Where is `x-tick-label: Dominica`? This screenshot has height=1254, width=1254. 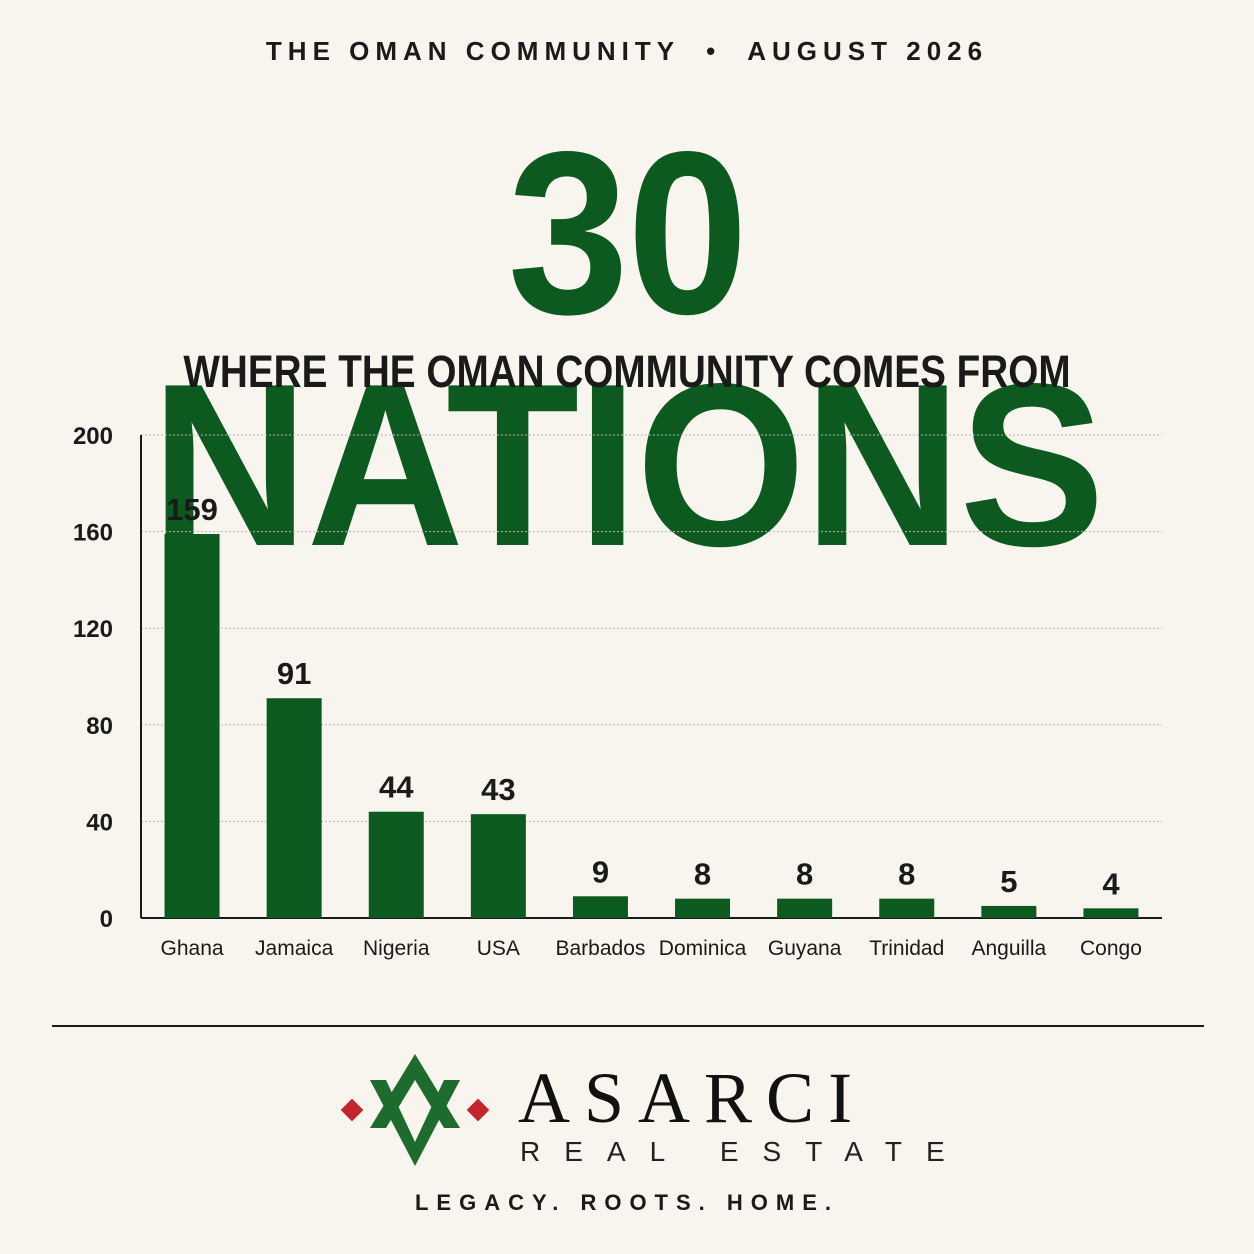
x-tick-label: Dominica is located at coordinates (703, 948).